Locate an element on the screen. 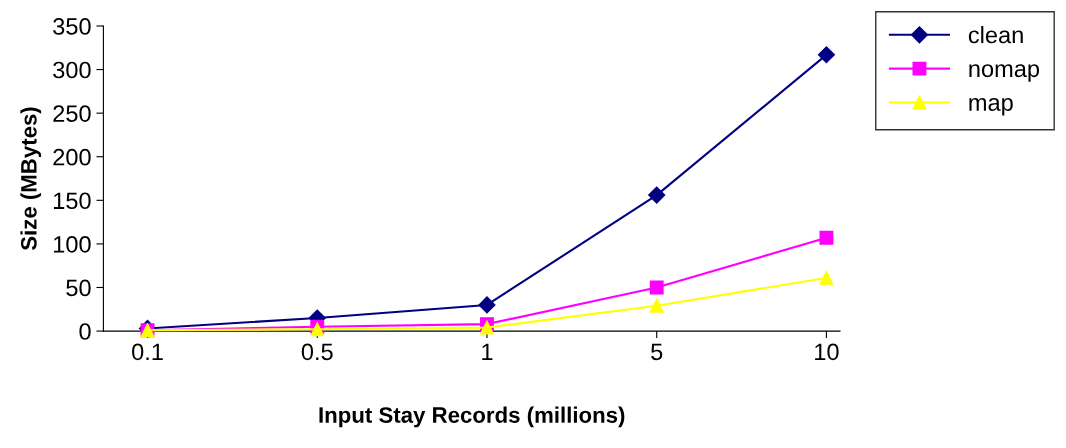  legend-label: clean is located at coordinates (995, 34).